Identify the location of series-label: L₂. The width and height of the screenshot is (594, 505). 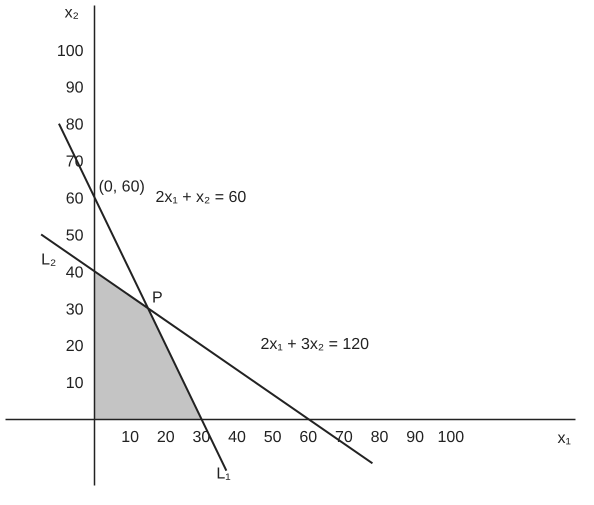
(48, 259).